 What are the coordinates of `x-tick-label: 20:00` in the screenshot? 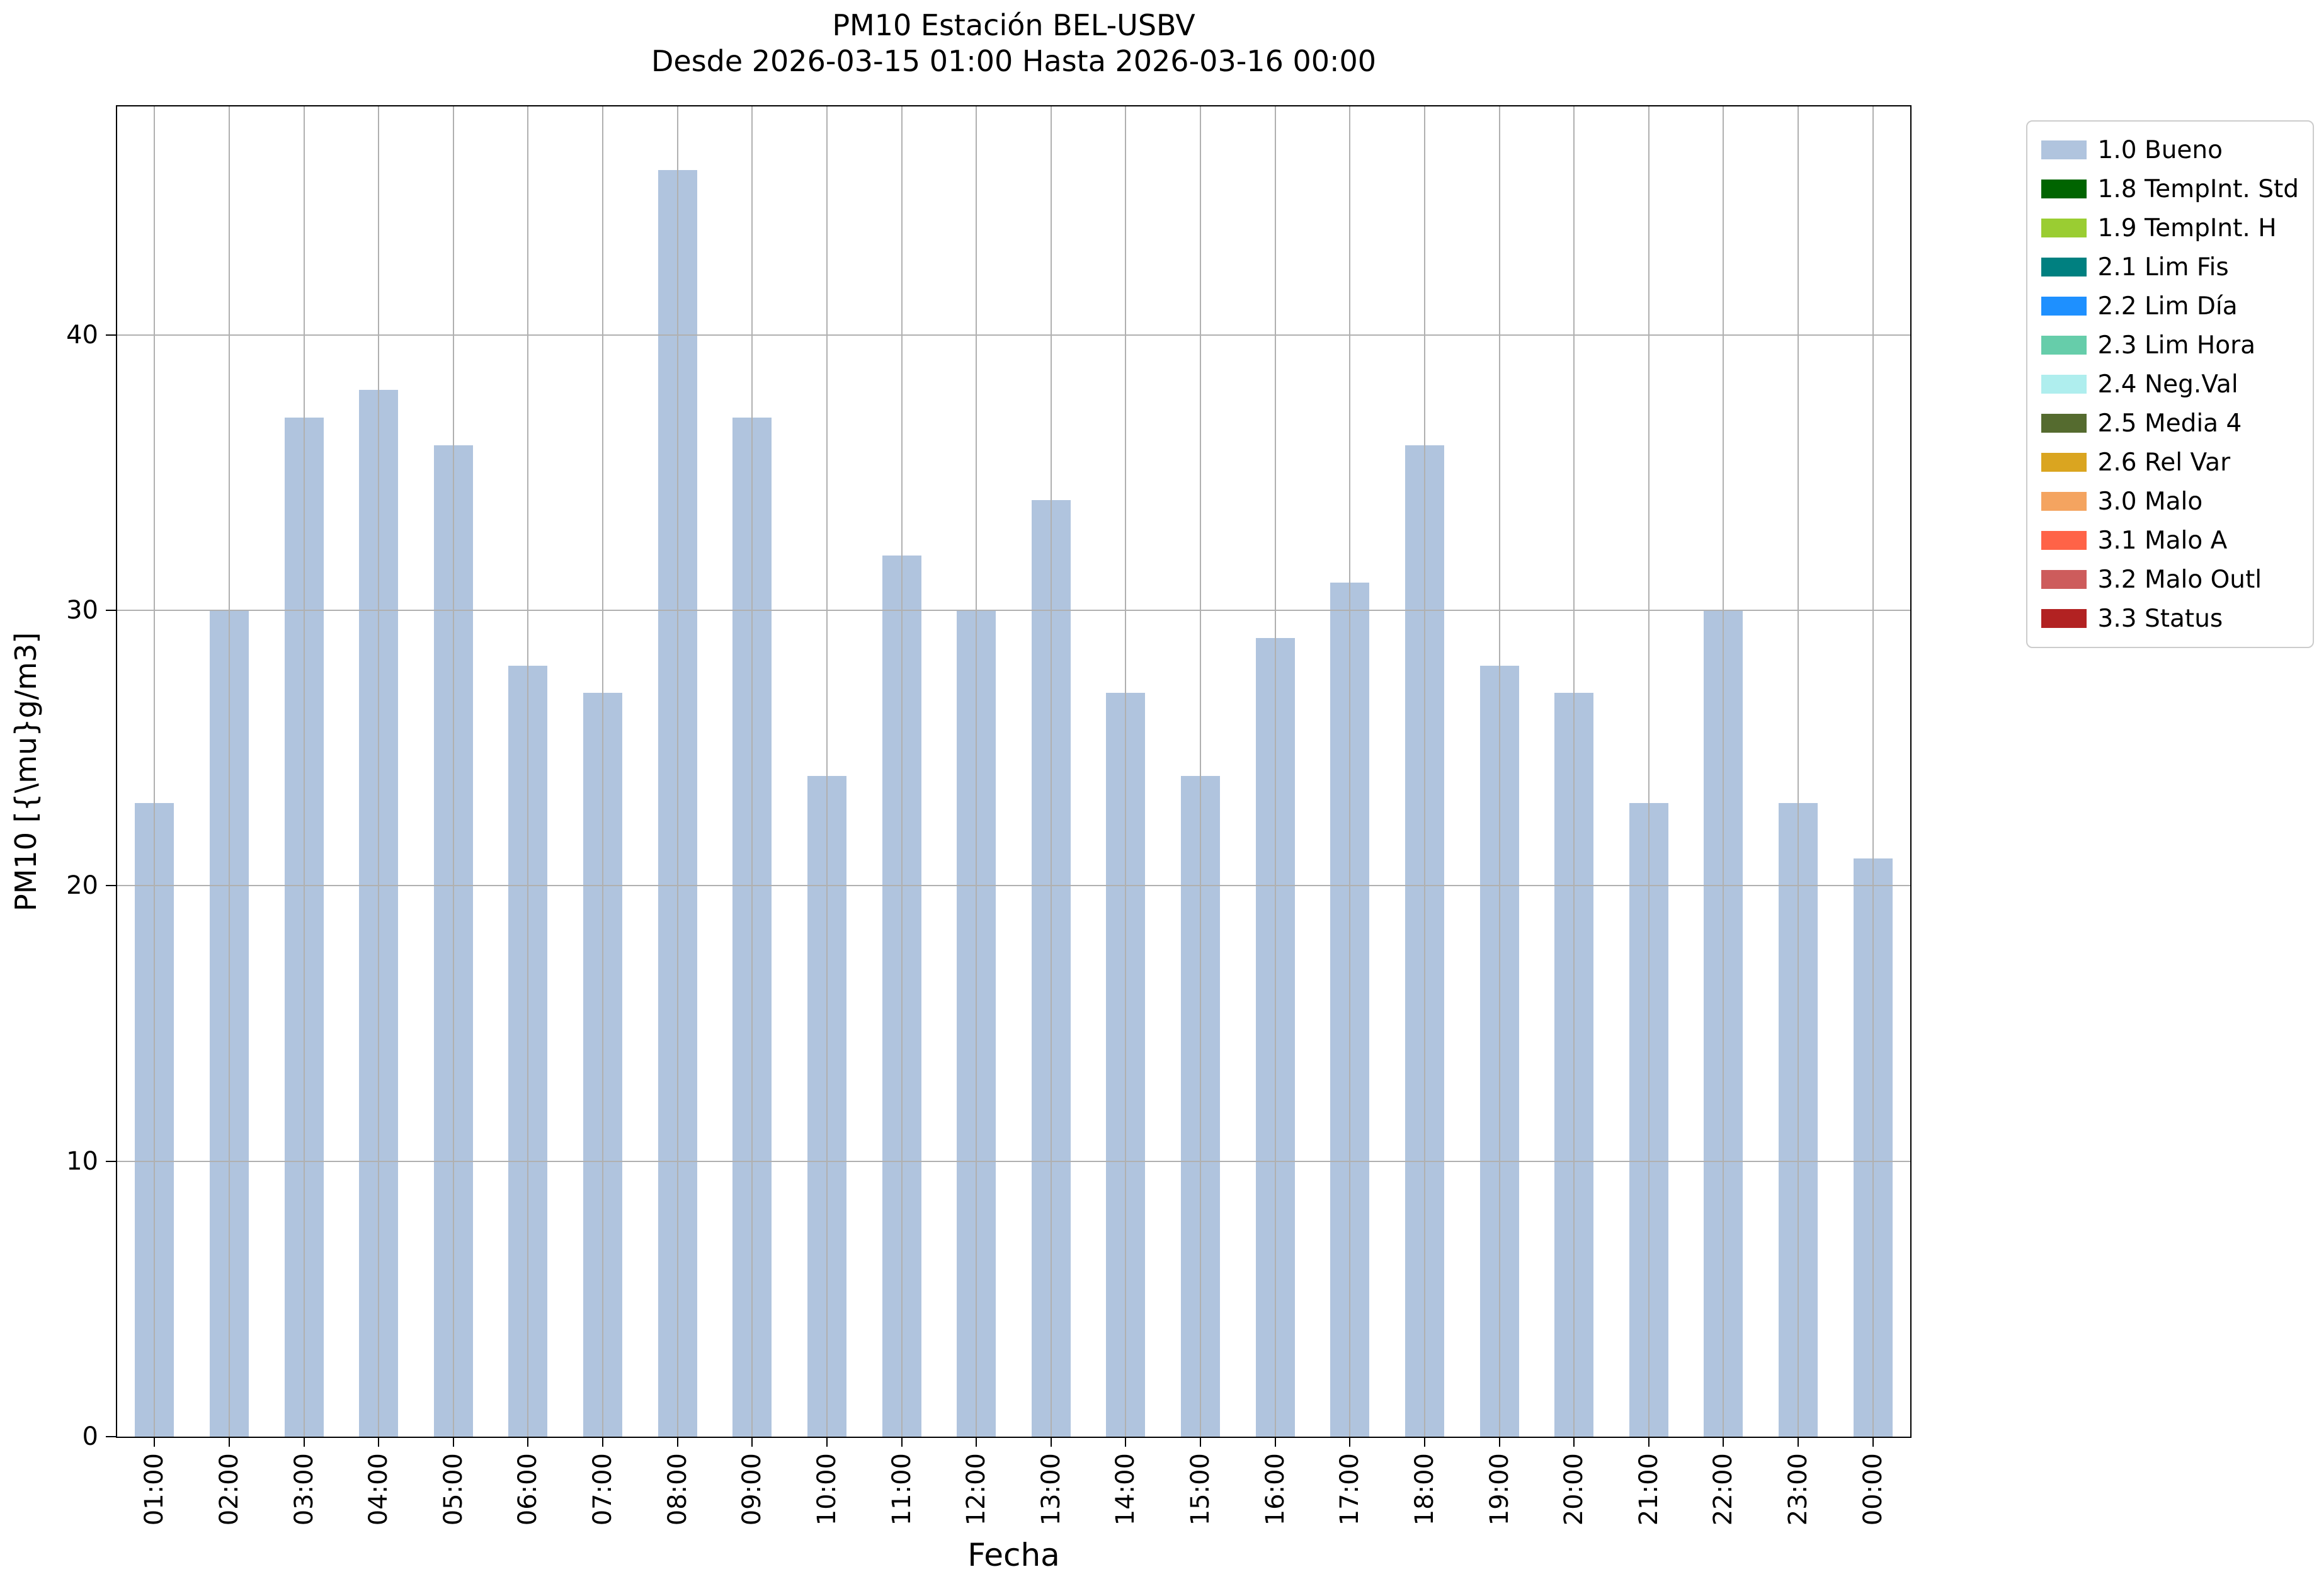 It's located at (1574, 1489).